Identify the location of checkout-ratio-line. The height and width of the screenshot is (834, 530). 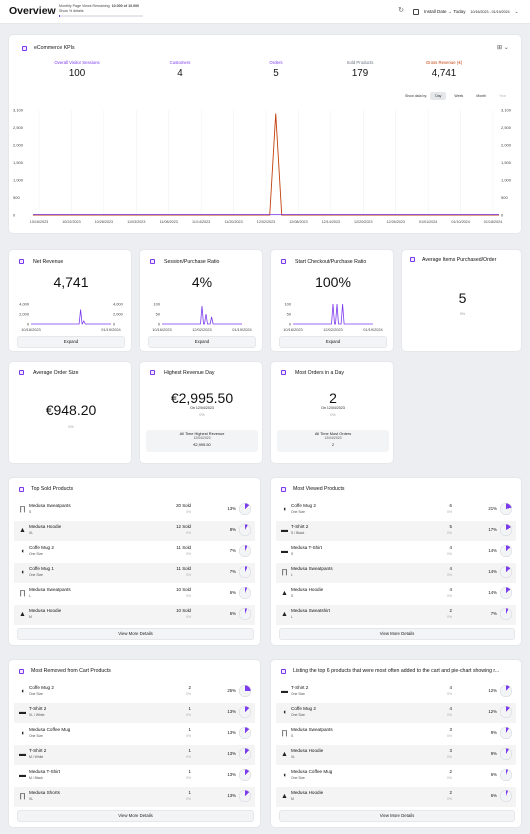
(333, 314).